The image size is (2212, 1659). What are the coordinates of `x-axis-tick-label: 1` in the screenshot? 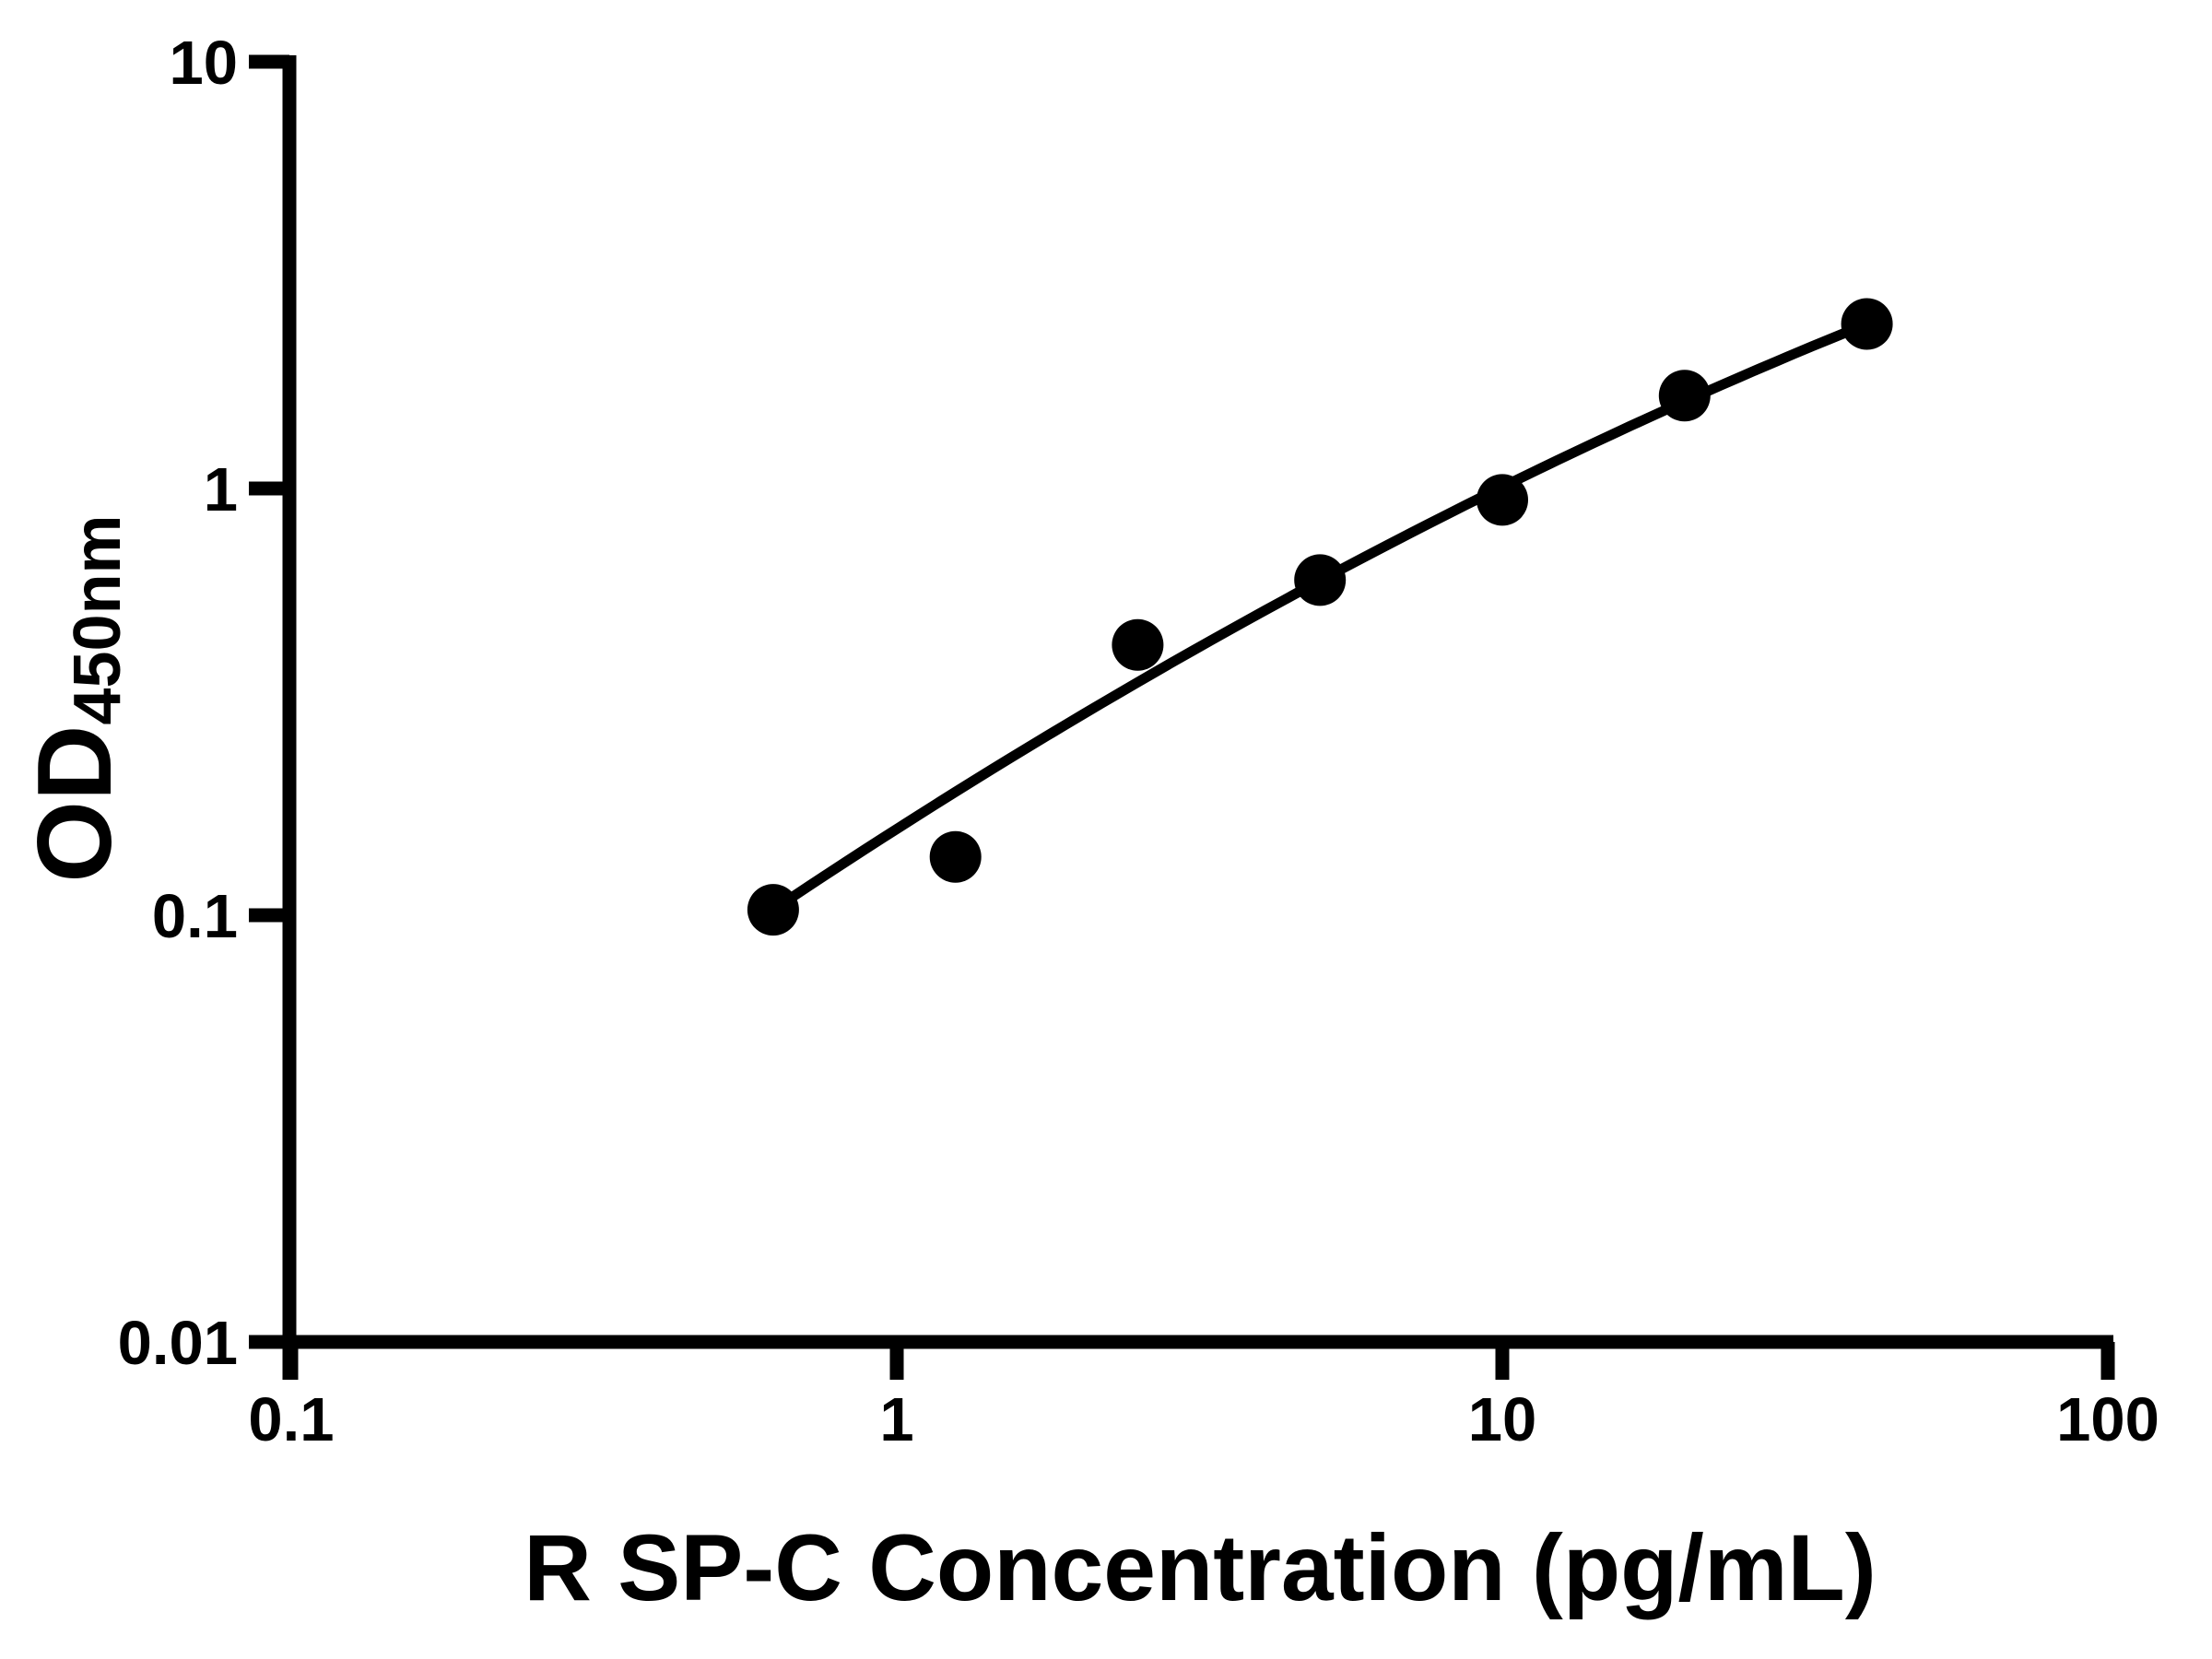 It's located at (896, 1419).